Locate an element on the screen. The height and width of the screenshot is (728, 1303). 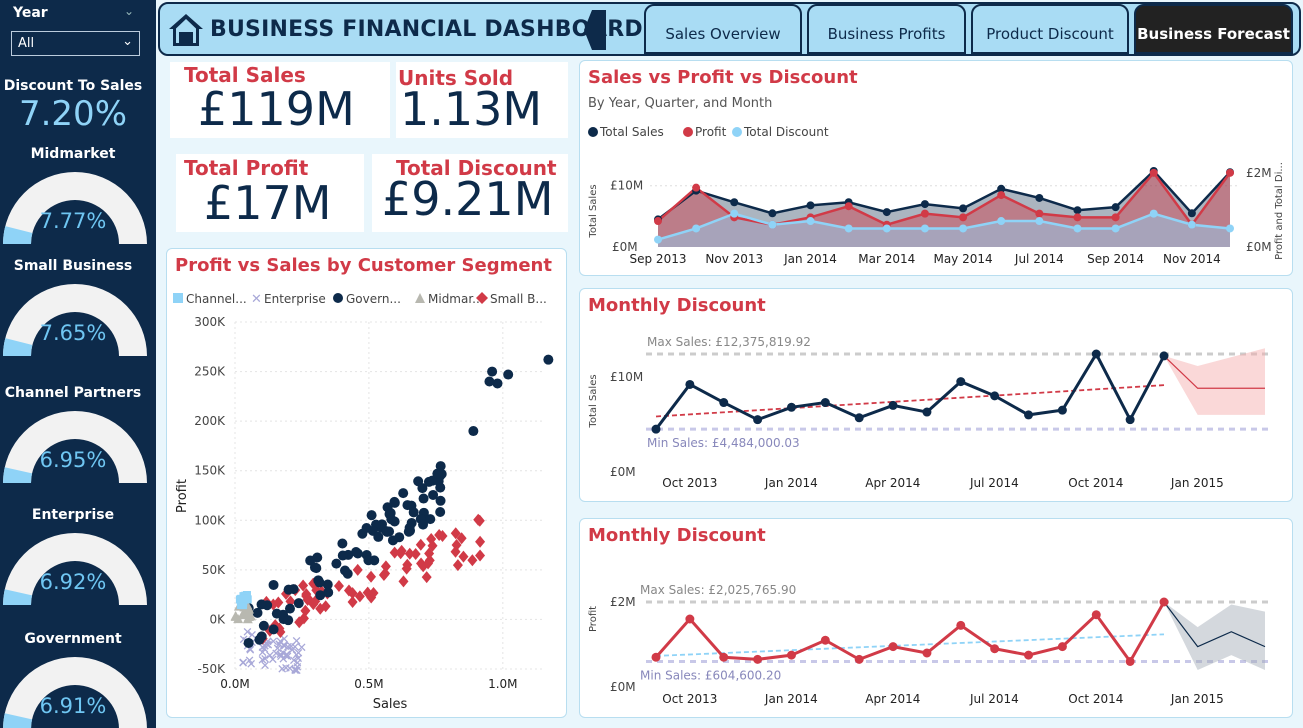
spd-title: Sales vs Profit vs Discount is located at coordinates (723, 77).